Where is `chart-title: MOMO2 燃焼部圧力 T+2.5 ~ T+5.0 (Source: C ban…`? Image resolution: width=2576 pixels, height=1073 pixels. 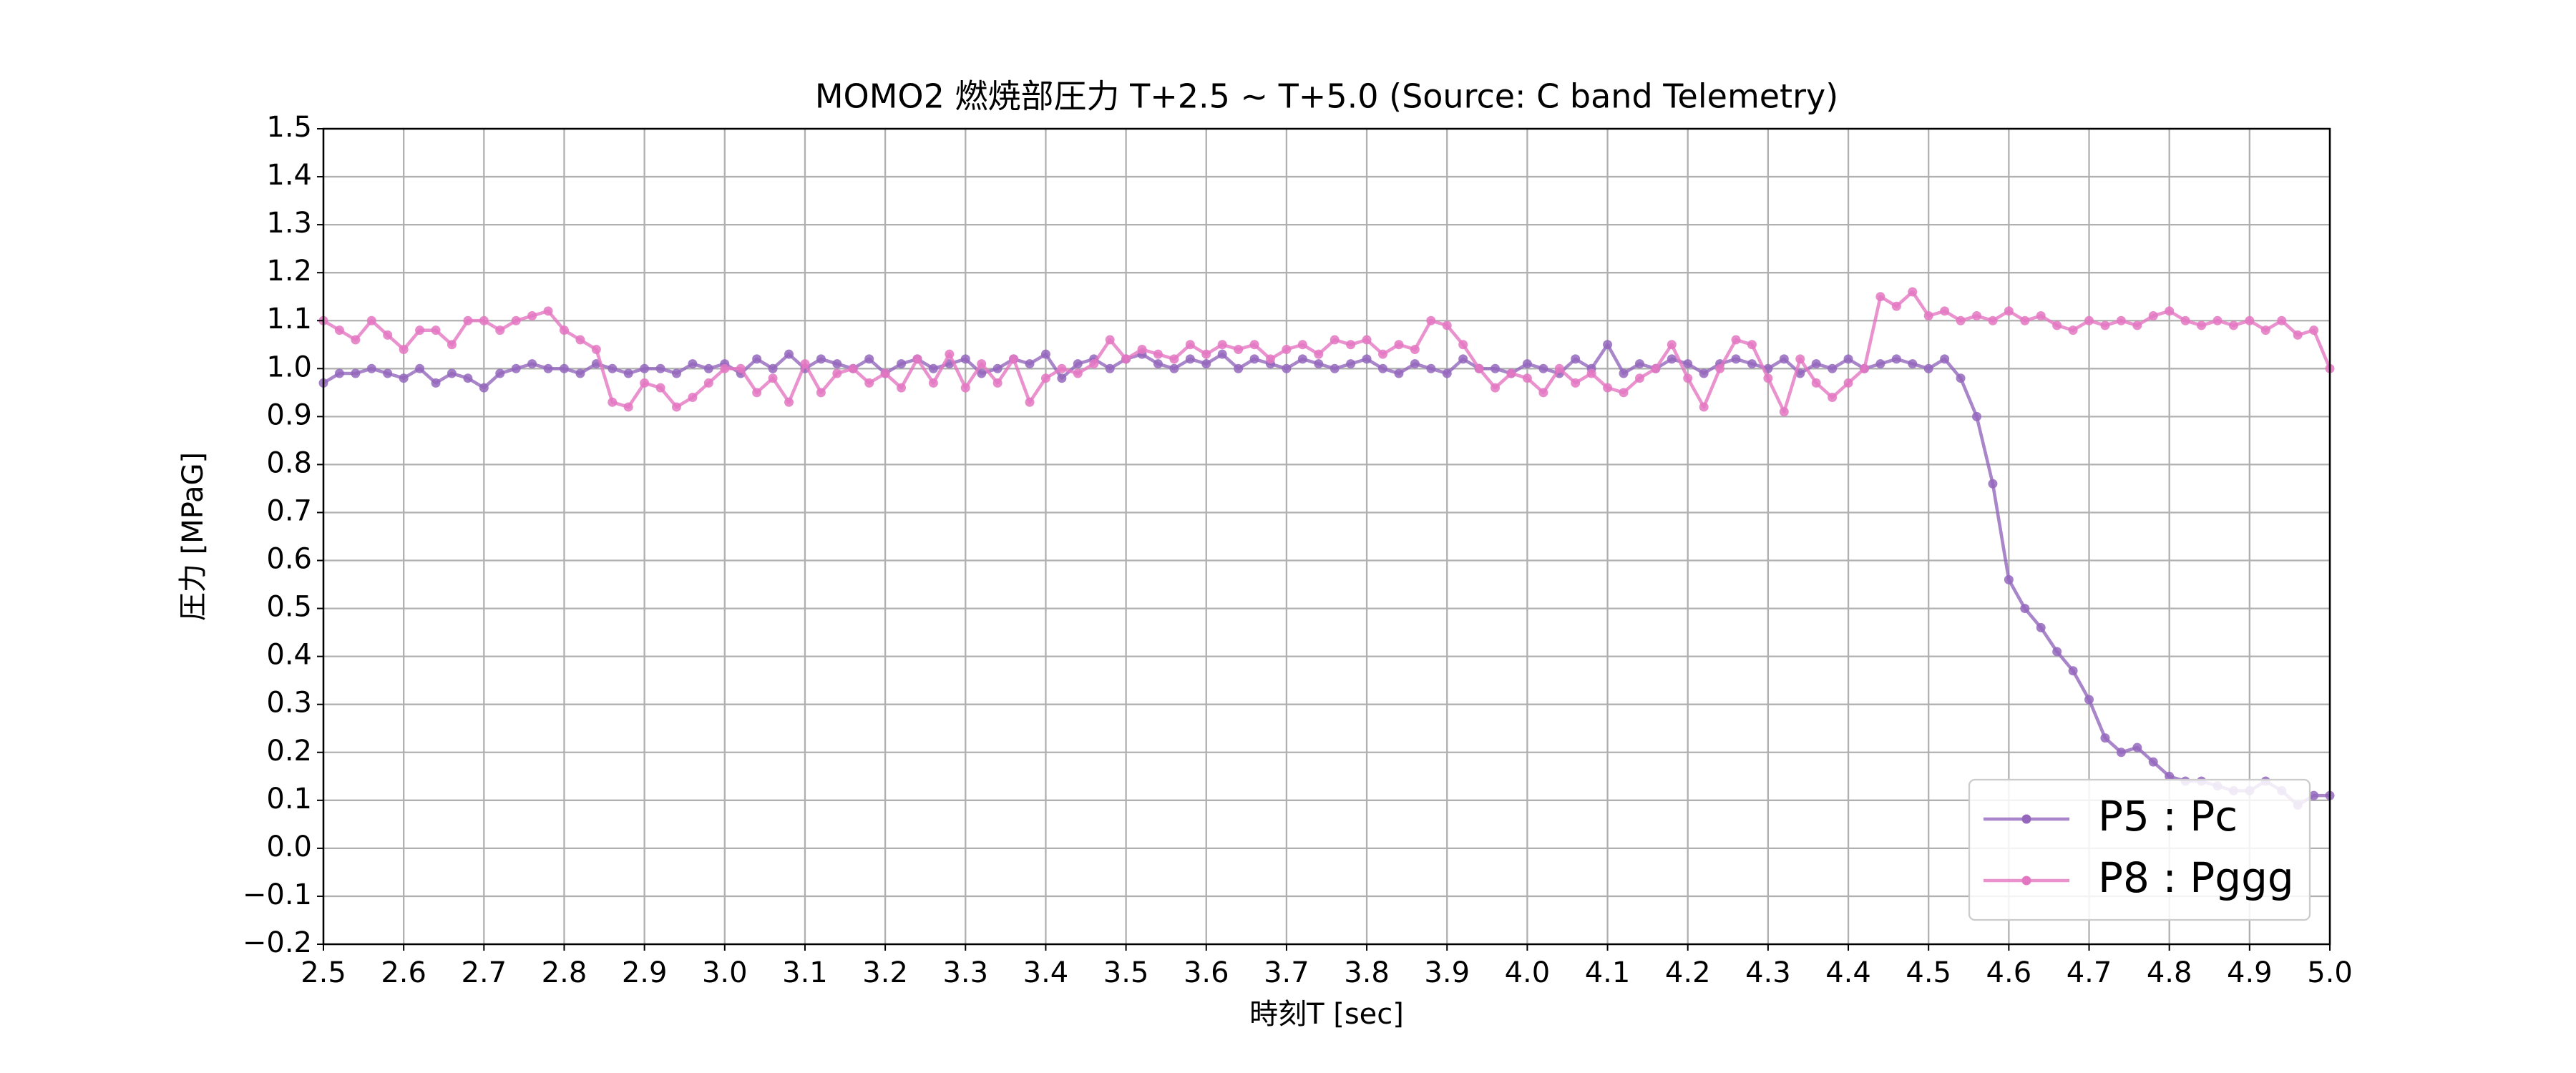 chart-title: MOMO2 燃焼部圧力 T+2.5 ~ T+5.0 (Source: C ban… is located at coordinates (1326, 96).